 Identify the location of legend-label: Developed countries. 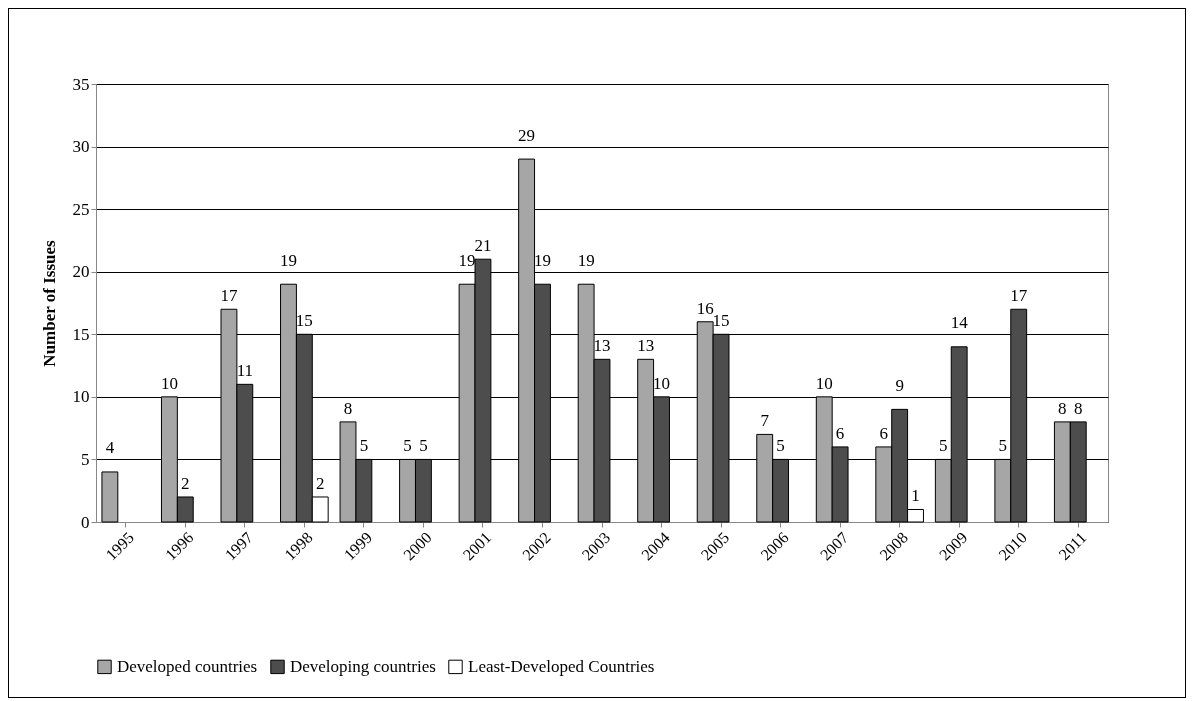
(187, 666).